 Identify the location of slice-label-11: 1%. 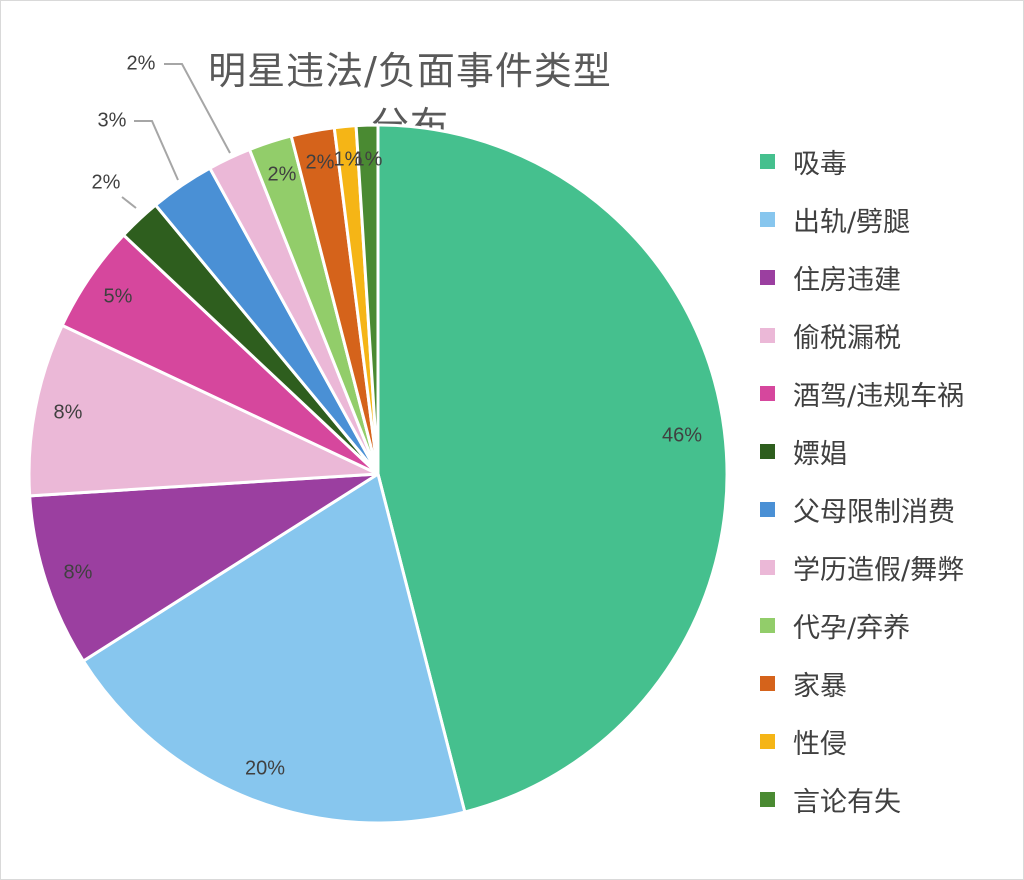
(348, 159).